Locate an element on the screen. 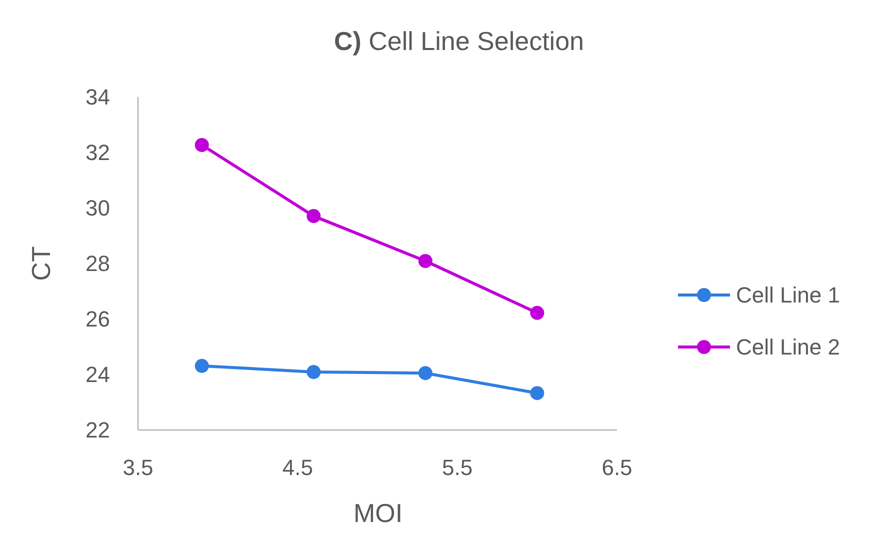 The height and width of the screenshot is (534, 872). y-tick-label: 26 is located at coordinates (98, 319).